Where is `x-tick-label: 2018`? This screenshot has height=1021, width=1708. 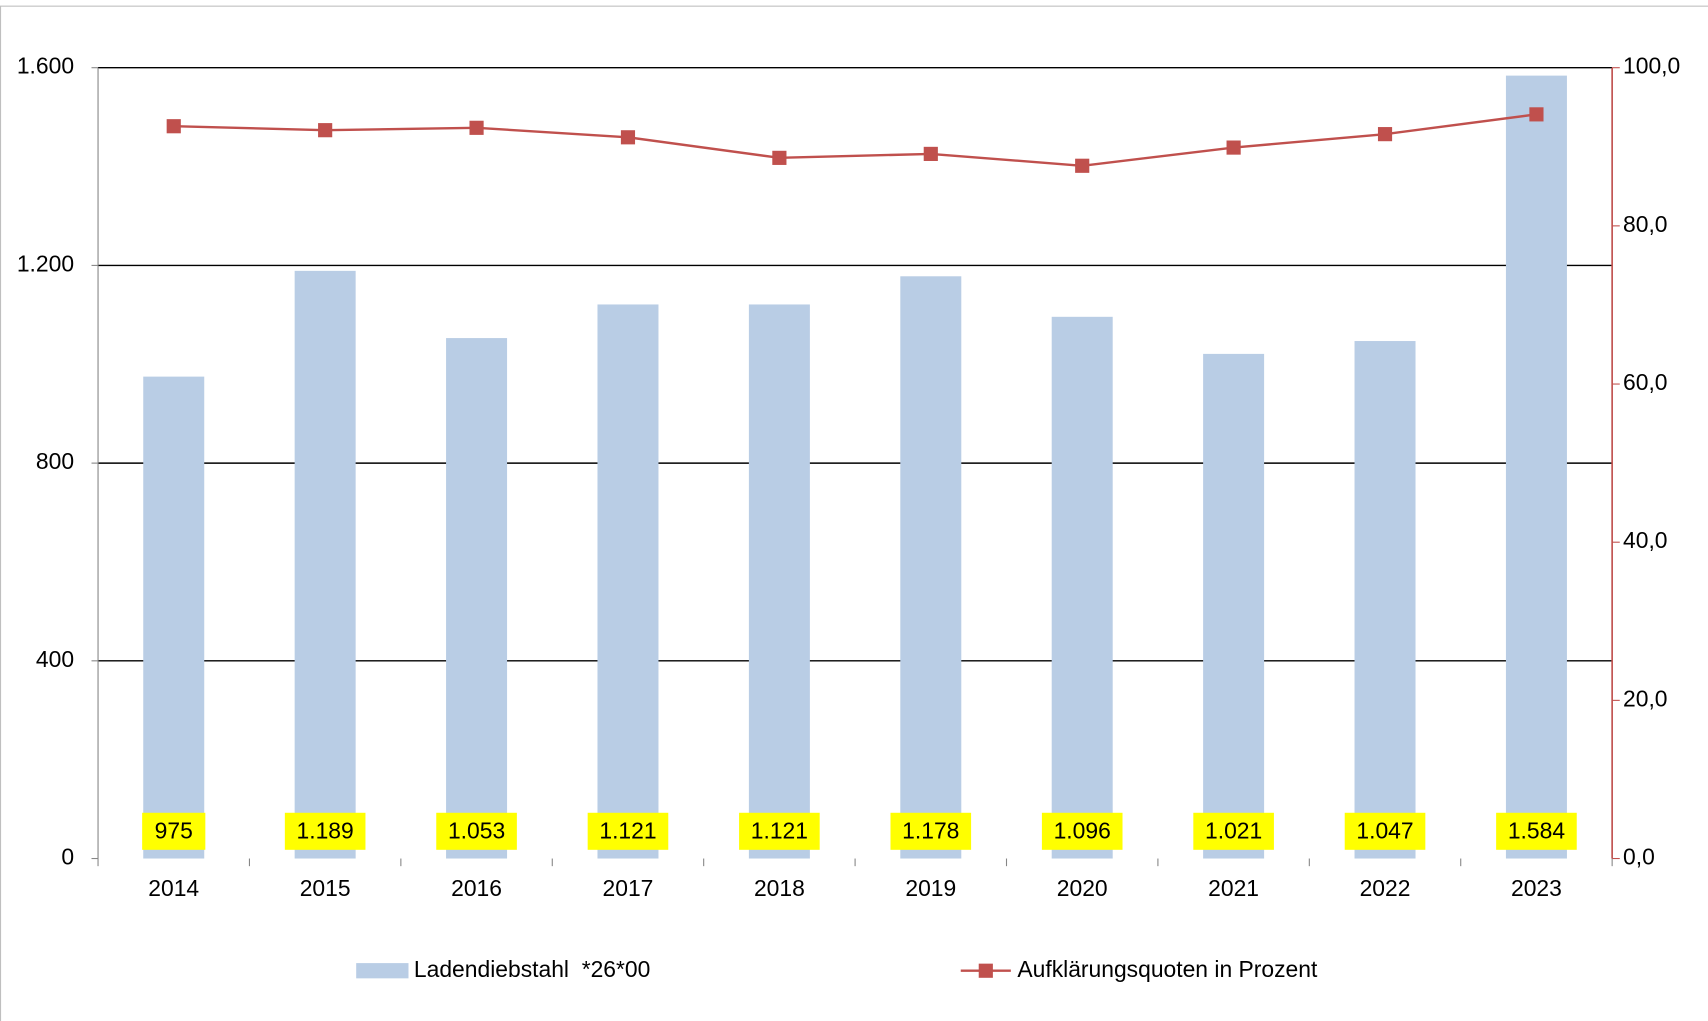
x-tick-label: 2018 is located at coordinates (779, 888).